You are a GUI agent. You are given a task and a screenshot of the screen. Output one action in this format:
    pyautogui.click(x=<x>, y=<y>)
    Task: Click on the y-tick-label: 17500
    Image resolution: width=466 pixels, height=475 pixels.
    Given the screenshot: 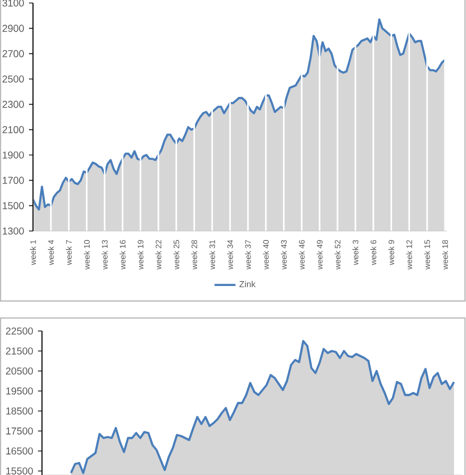 What is the action you would take?
    pyautogui.click(x=19, y=431)
    